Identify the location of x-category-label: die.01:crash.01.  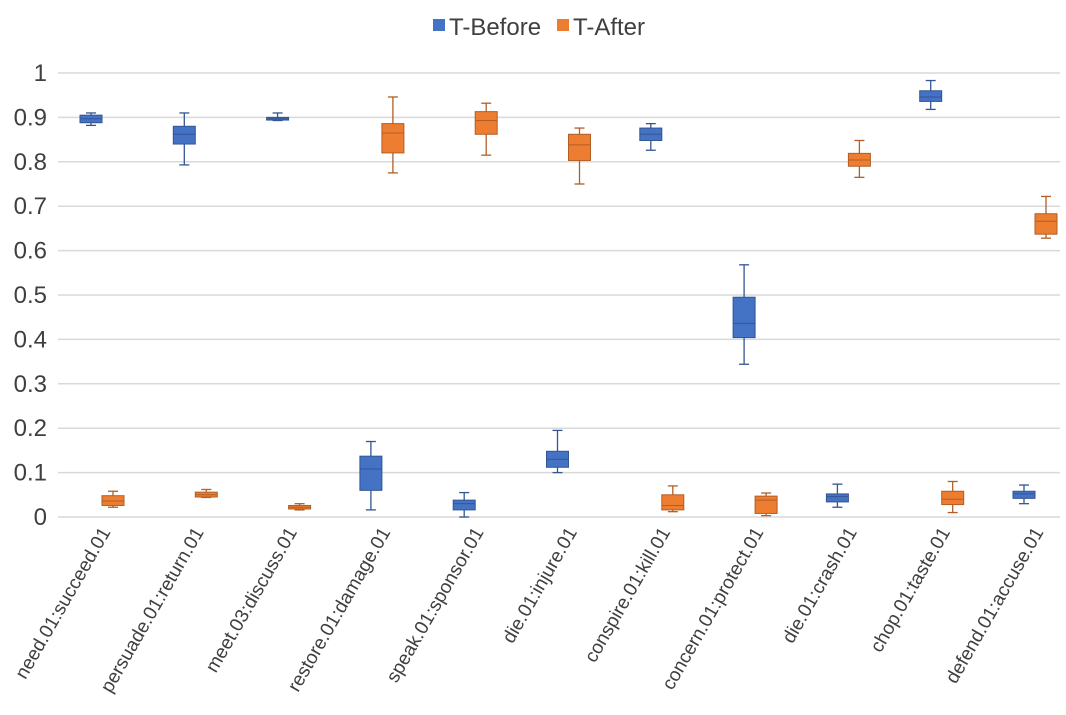
(820, 585).